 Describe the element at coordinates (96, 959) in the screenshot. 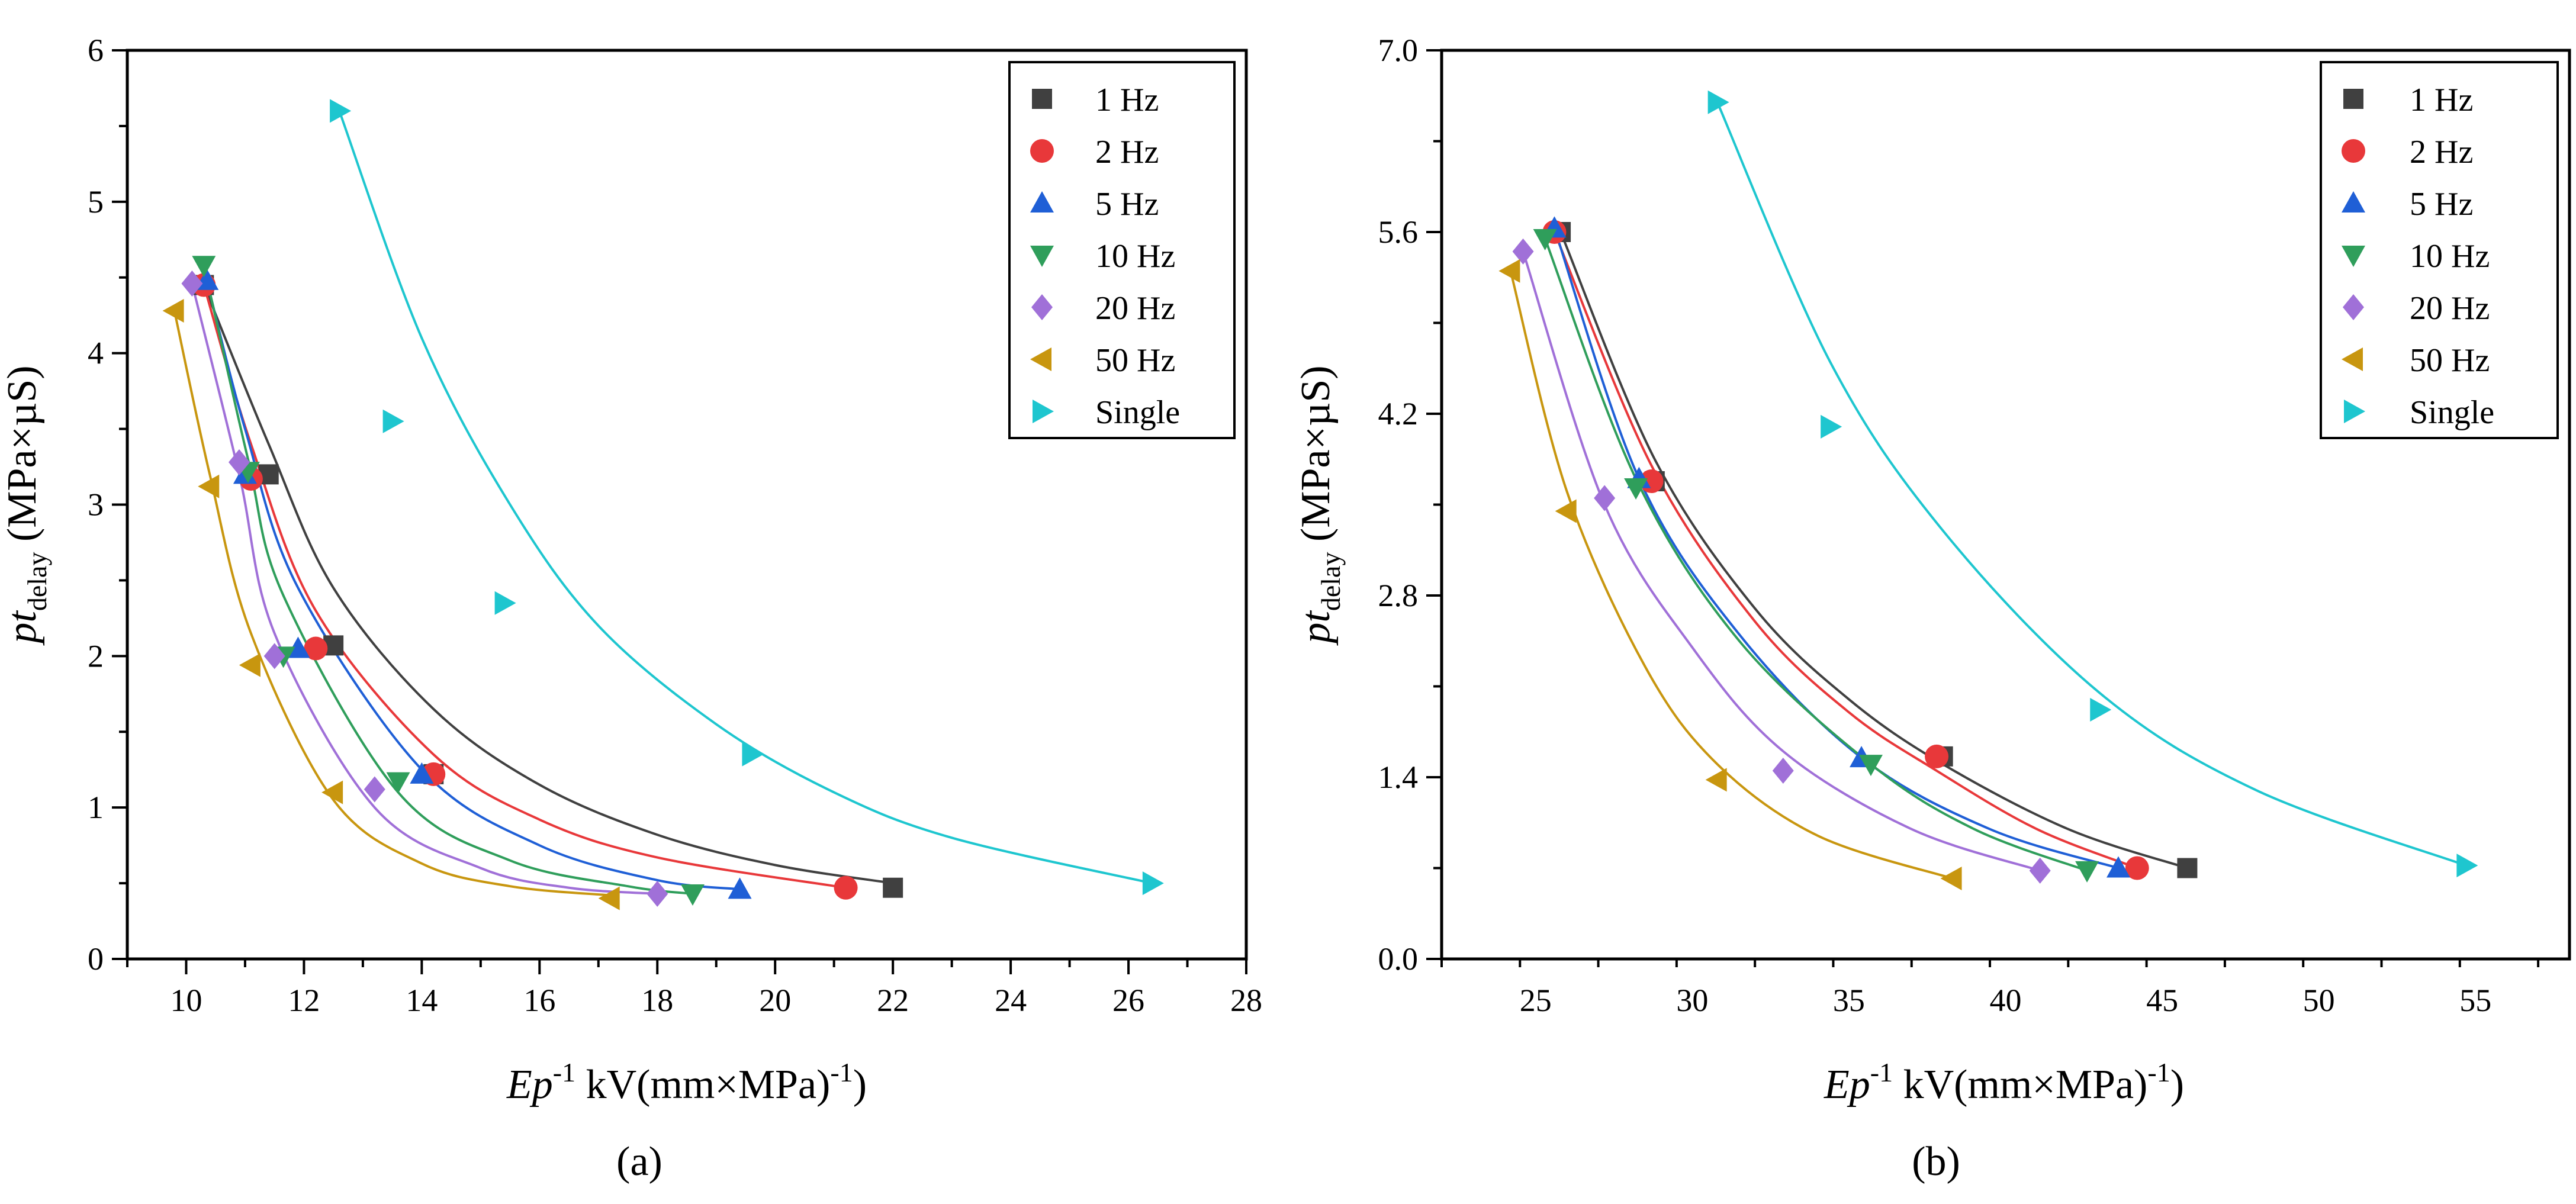

I see `y-tick-label: 0` at that location.